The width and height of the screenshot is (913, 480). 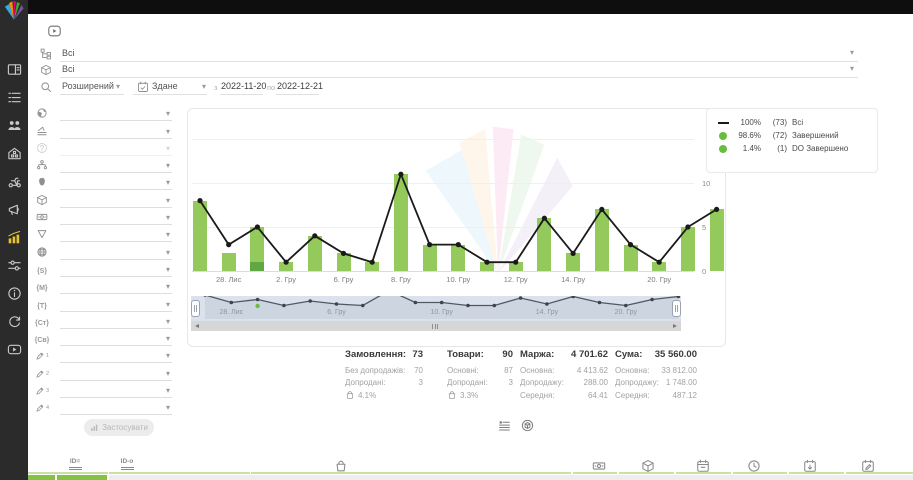 What do you see at coordinates (792, 135) in the screenshot?
I see `legend-item: 98.6% (72) Завершений` at bounding box center [792, 135].